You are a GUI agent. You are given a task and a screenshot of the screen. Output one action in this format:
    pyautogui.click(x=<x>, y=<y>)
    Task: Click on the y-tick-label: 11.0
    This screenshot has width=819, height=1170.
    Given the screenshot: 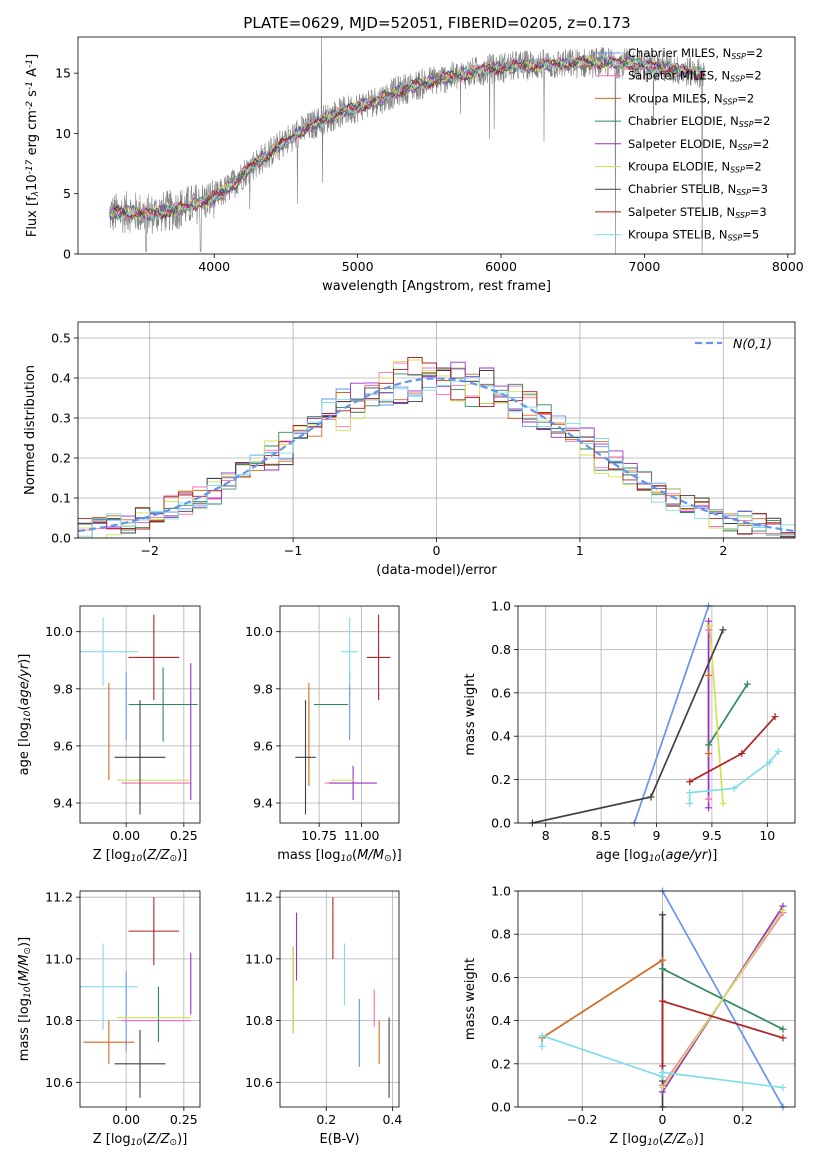 What is the action you would take?
    pyautogui.click(x=259, y=958)
    